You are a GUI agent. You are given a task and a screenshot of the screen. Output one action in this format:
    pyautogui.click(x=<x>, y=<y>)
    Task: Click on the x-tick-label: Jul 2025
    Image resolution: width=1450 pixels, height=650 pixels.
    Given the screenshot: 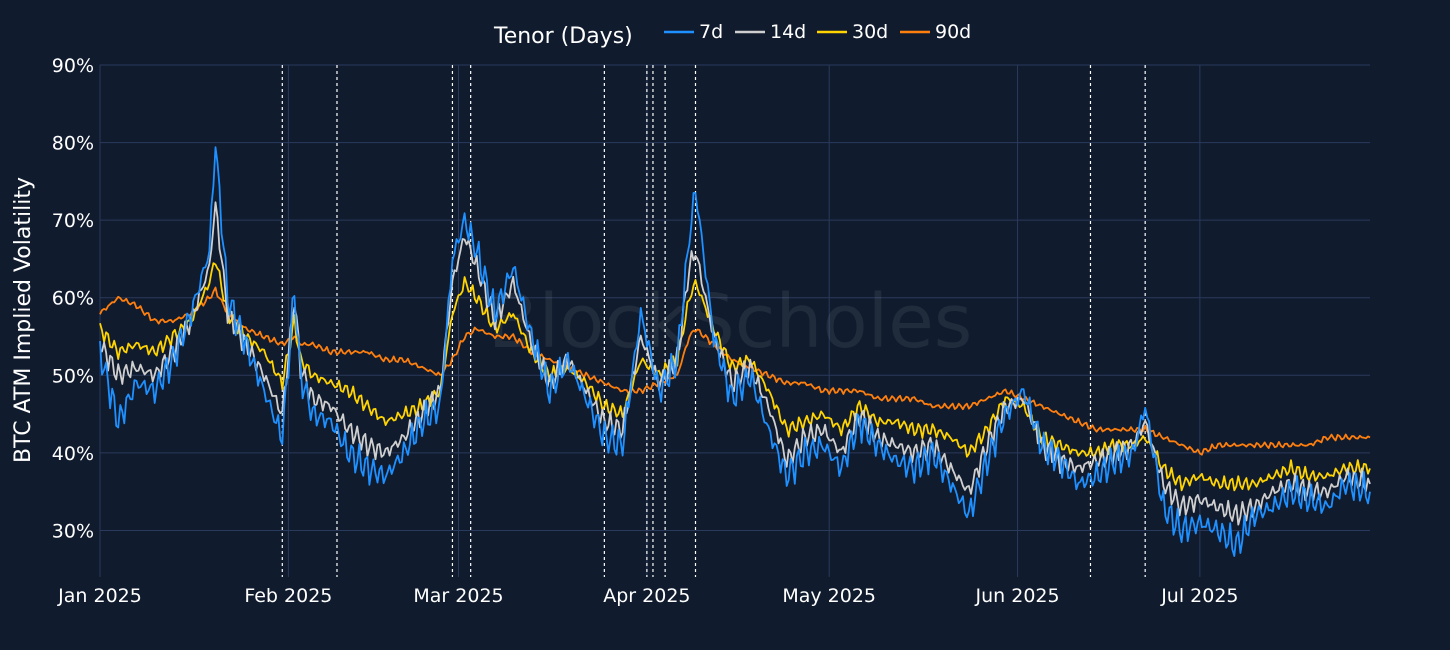 What is the action you would take?
    pyautogui.click(x=1199, y=596)
    